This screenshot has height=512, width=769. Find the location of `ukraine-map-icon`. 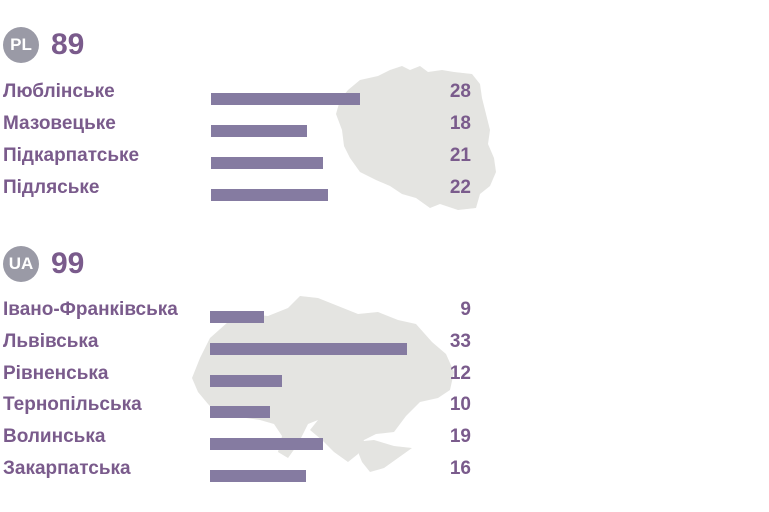

ukraine-map-icon is located at coordinates (323, 384).